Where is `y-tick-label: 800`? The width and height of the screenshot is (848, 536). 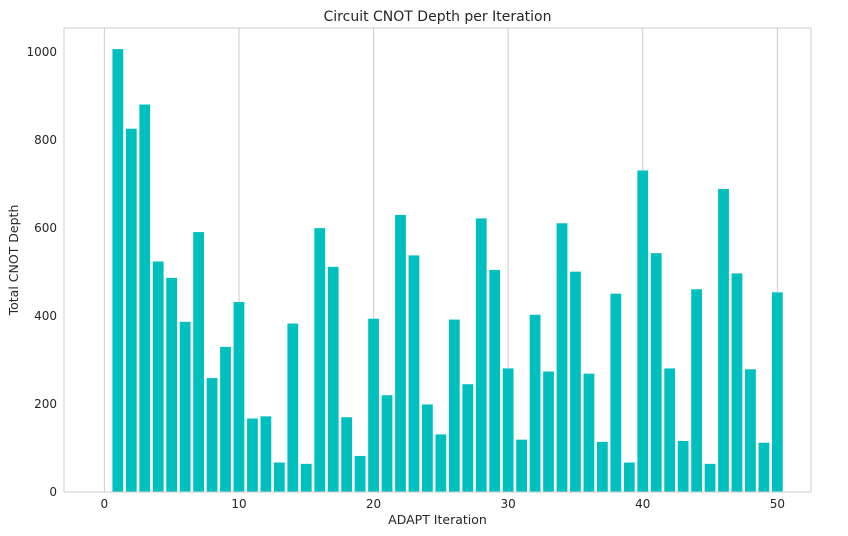
y-tick-label: 800 is located at coordinates (45, 140).